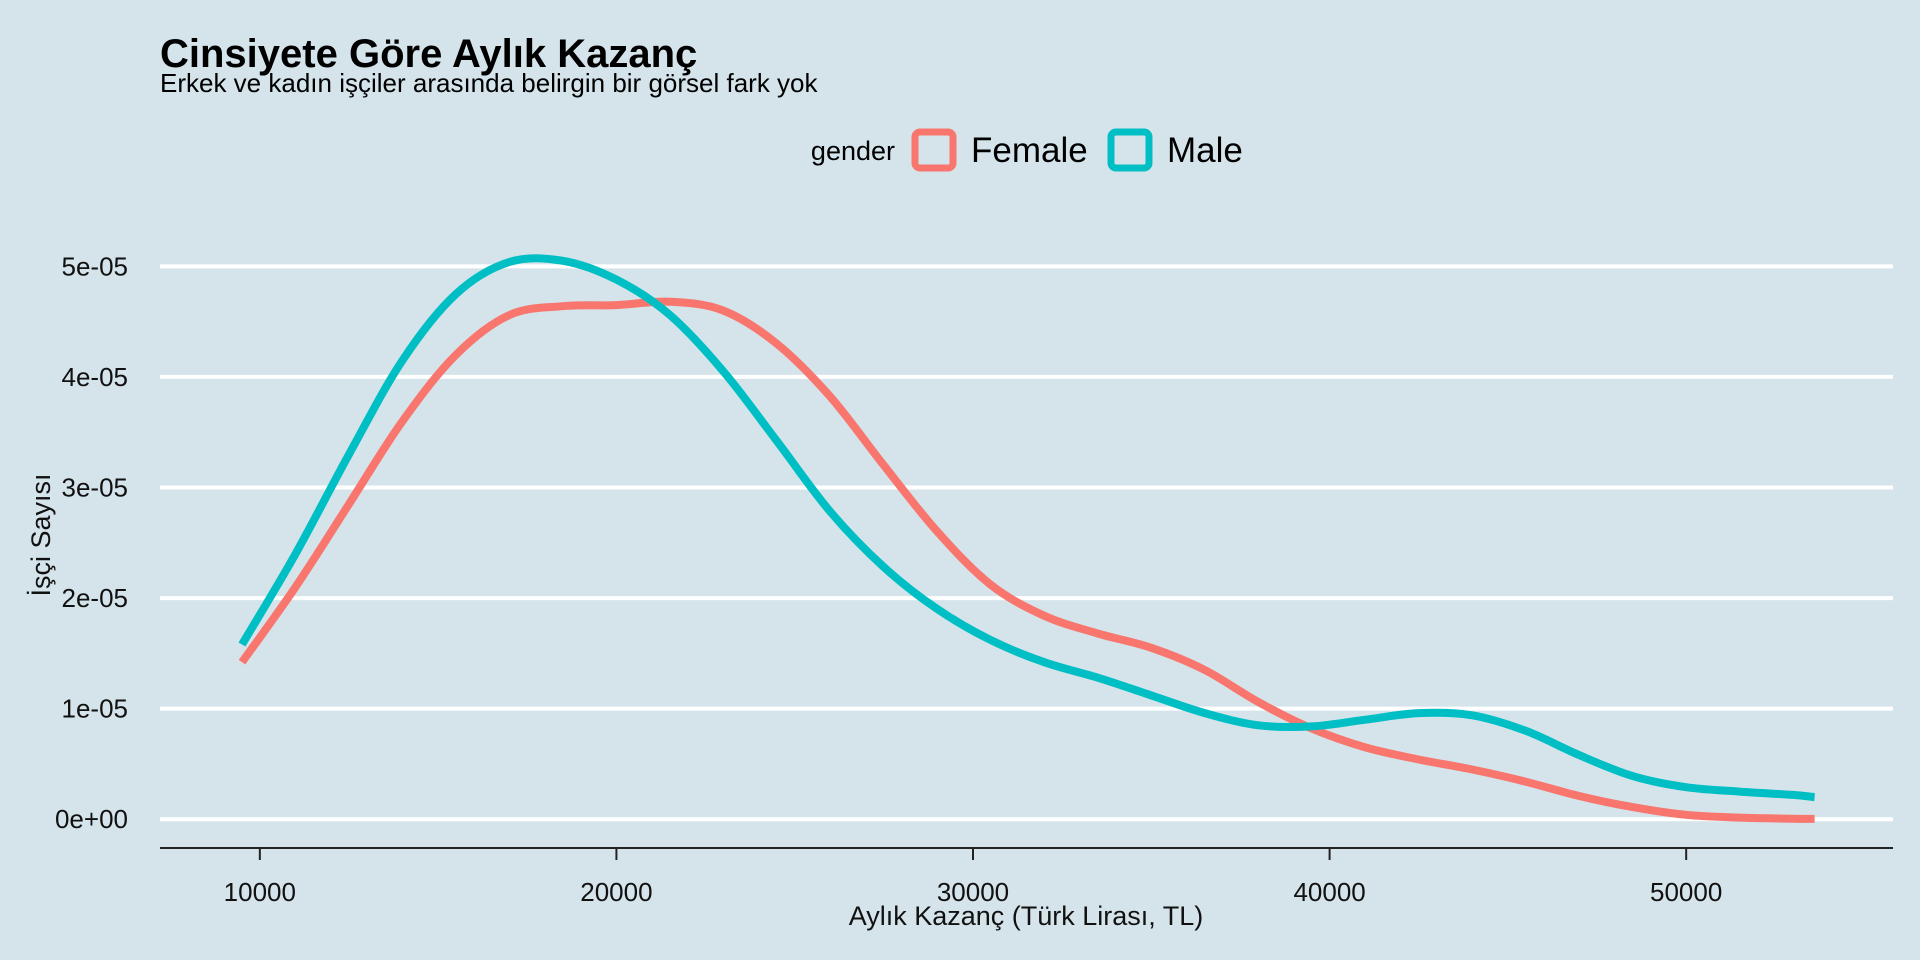 This screenshot has width=1920, height=960. I want to click on x-axis-label: Aylık Kazanç (Türk Lirası, TL), so click(1026, 916).